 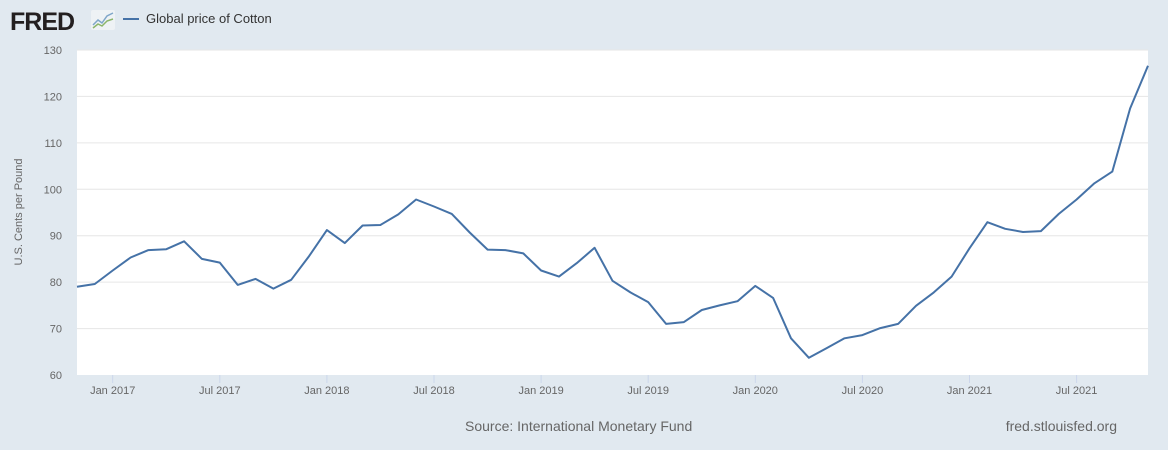 What do you see at coordinates (42, 22) in the screenshot?
I see `fred-logo: FRED` at bounding box center [42, 22].